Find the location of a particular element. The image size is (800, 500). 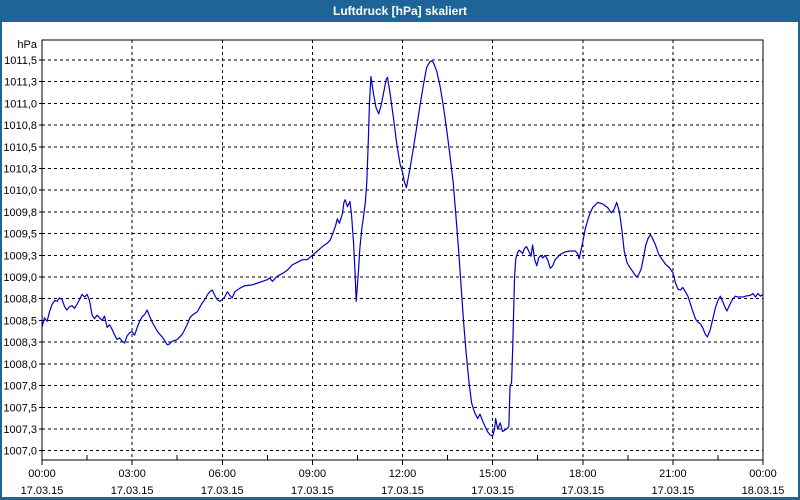

y-tick-label: 1009,8 is located at coordinates (20, 213).